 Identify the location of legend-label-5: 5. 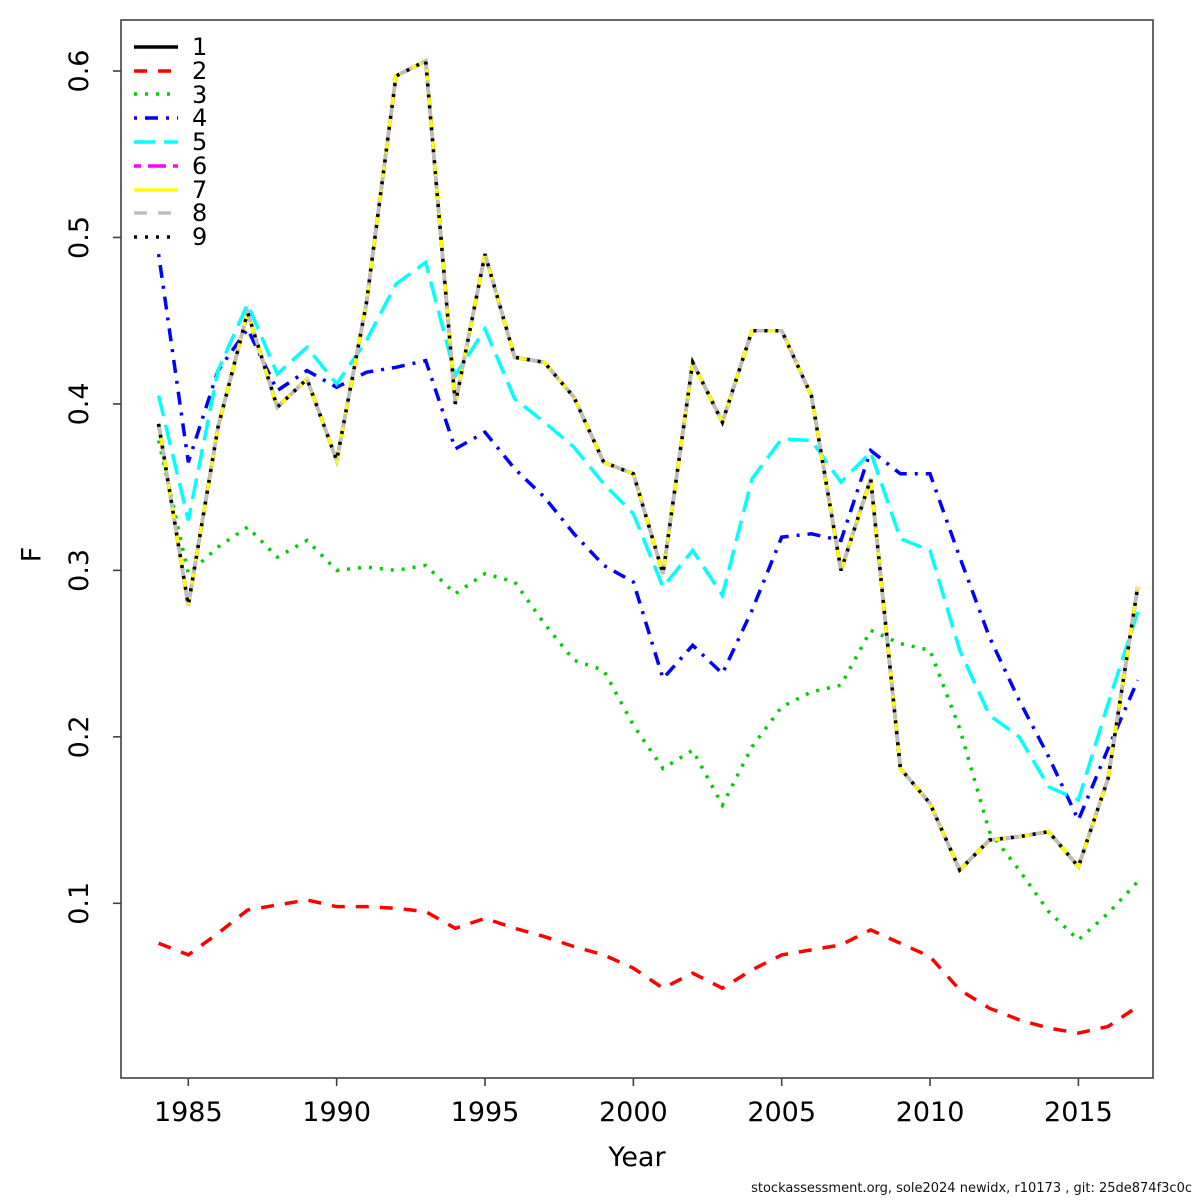
(200, 142).